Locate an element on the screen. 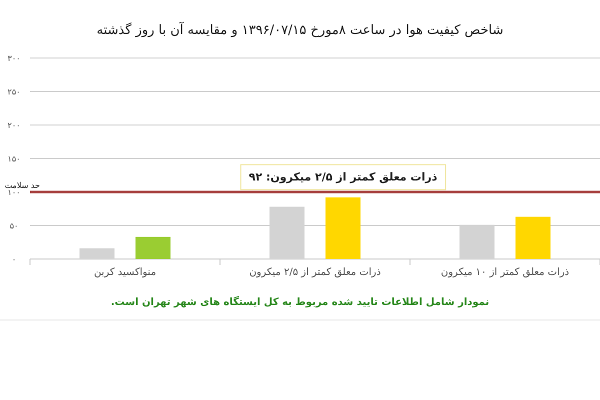  y-tick-label: ۲۵۰ is located at coordinates (14, 92).